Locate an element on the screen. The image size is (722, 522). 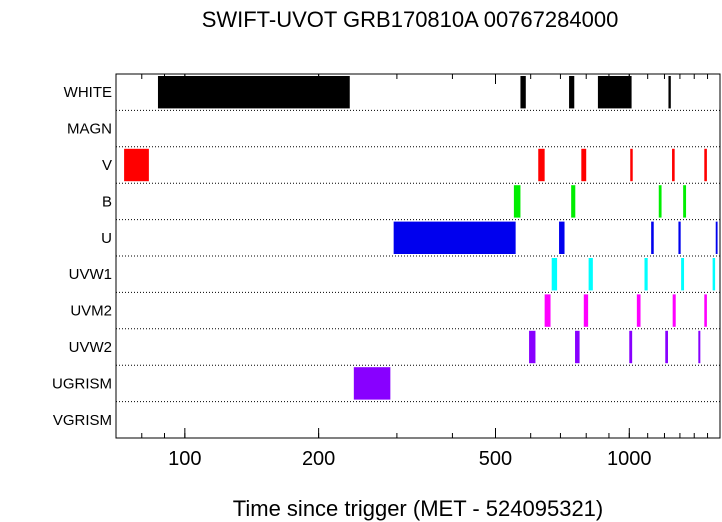
x-axis-label: Time since trigger (MET - 524095321) is located at coordinates (418, 508).